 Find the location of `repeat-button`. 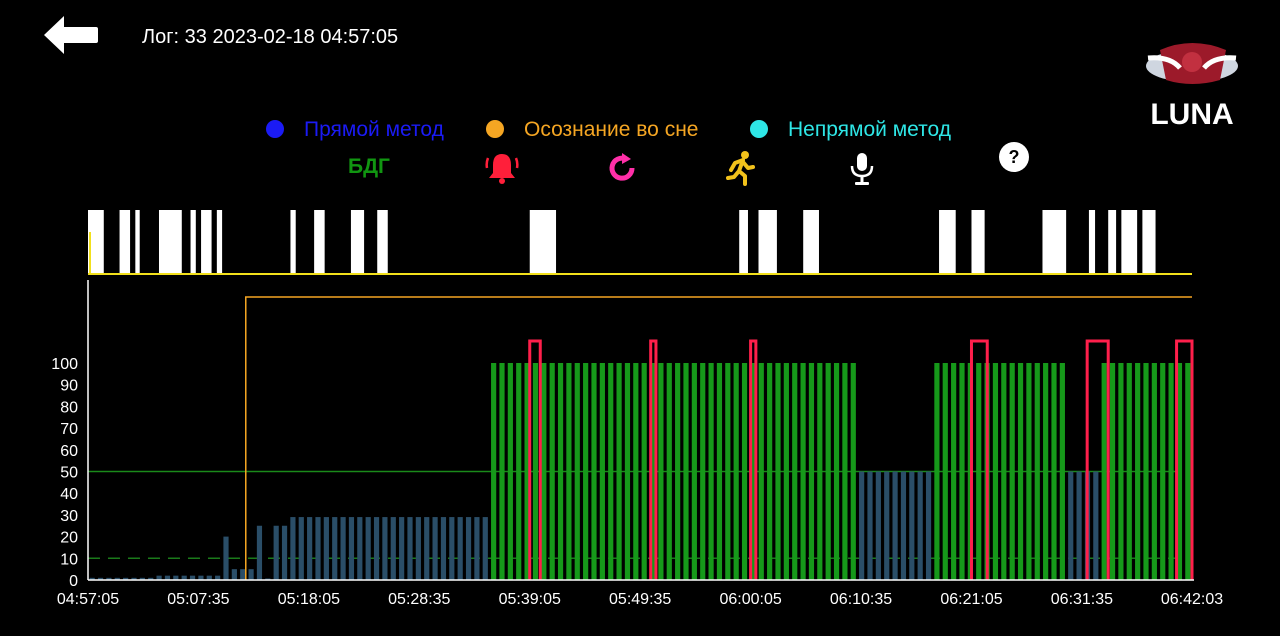

repeat-button is located at coordinates (622, 168).